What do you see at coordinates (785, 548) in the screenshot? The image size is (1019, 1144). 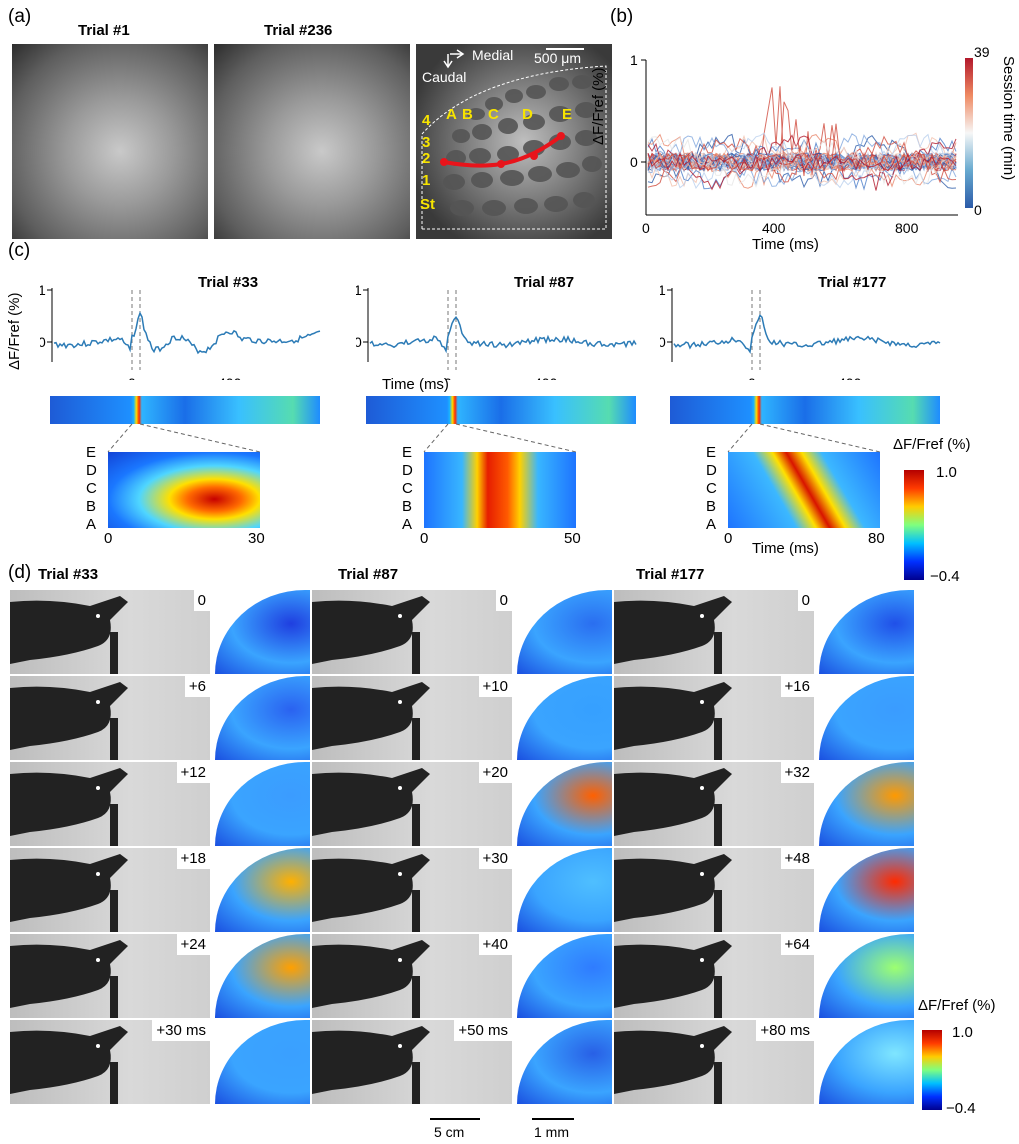 I see `zoom-xlabel: Time (ms)` at bounding box center [785, 548].